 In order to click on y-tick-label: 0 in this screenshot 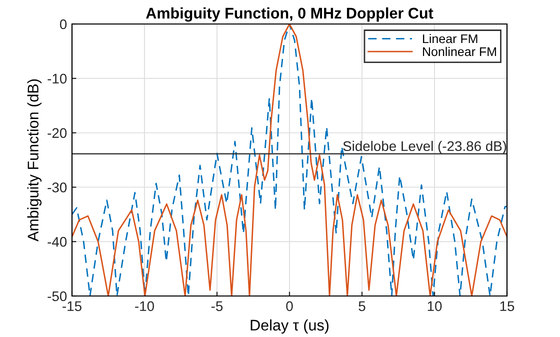, I will do `click(63, 24)`.